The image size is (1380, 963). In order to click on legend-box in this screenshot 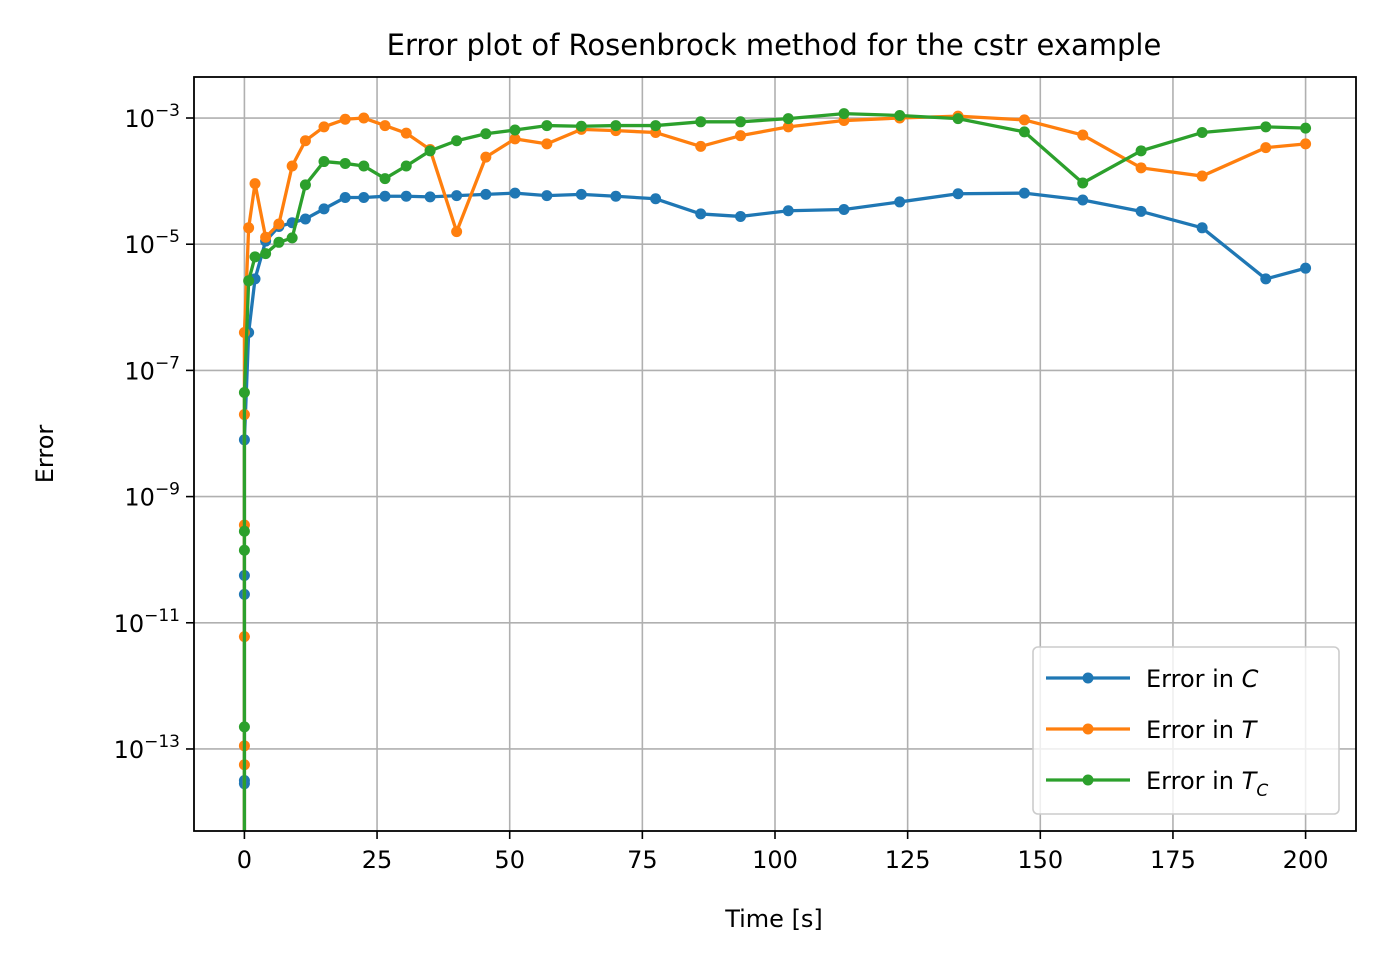, I will do `click(1186, 730)`.